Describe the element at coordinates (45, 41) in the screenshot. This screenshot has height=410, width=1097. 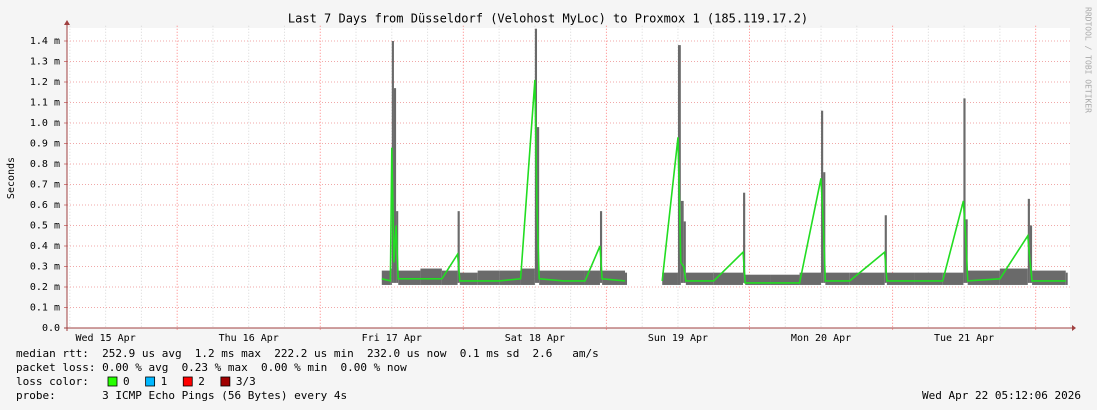
I see `y-tick-label: 1.4 m` at that location.